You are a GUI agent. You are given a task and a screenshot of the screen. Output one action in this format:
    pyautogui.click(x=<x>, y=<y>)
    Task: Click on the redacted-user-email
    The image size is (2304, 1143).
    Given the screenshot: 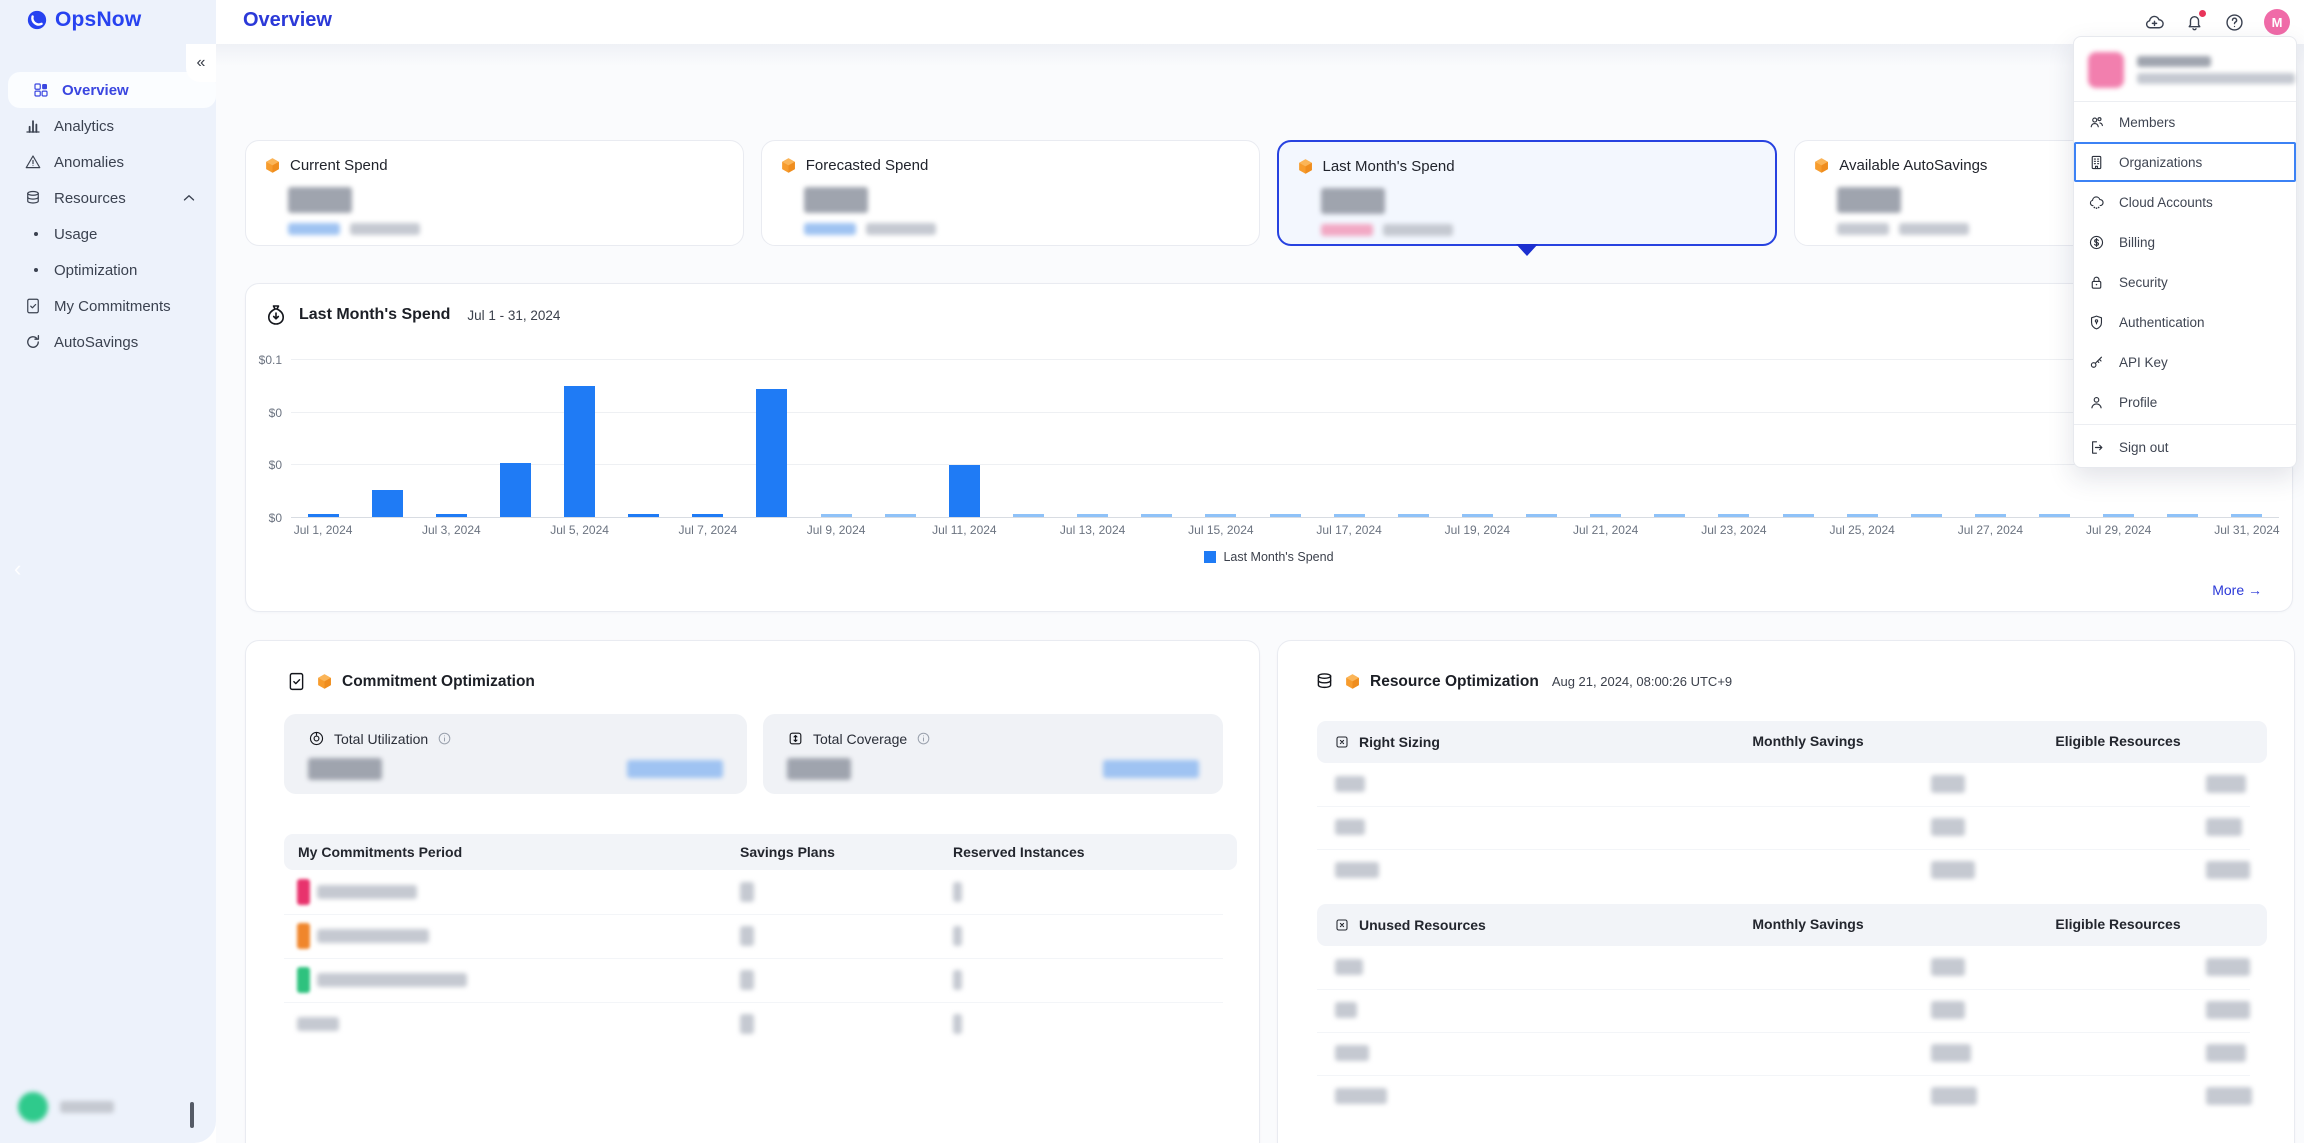 What is the action you would take?
    pyautogui.click(x=2216, y=78)
    